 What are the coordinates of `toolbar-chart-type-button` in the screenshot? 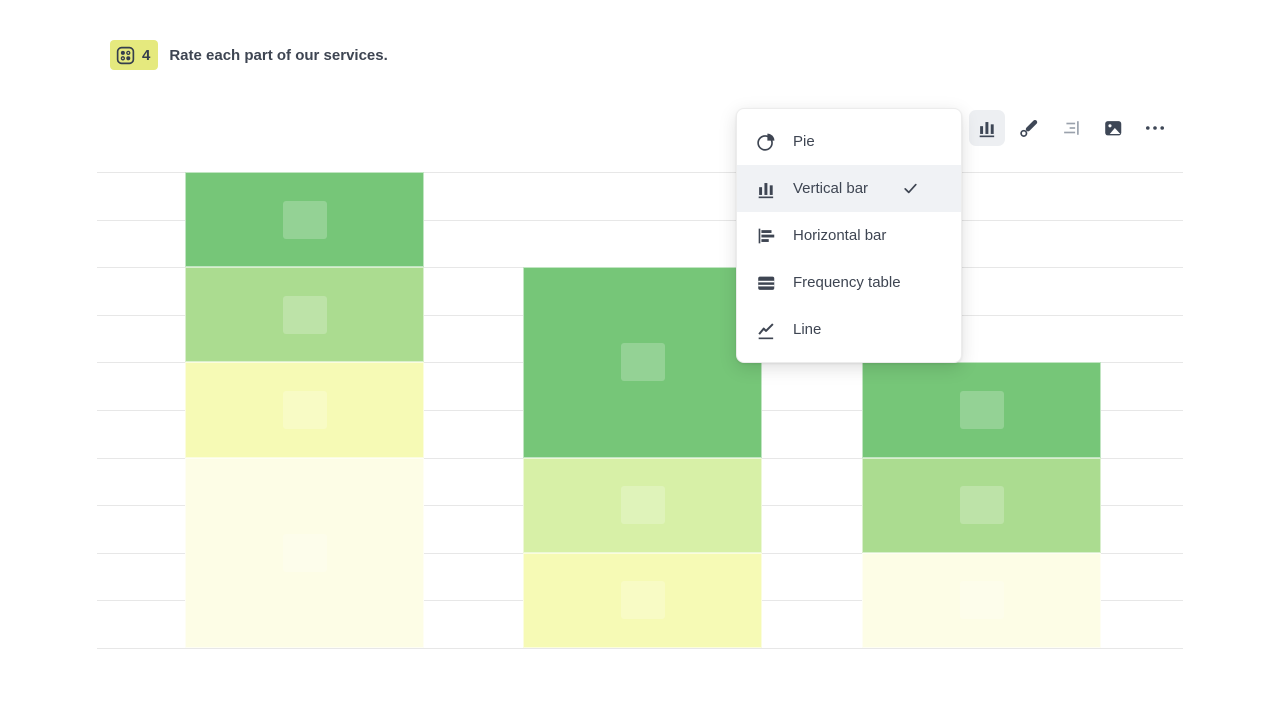 It's located at (987, 128).